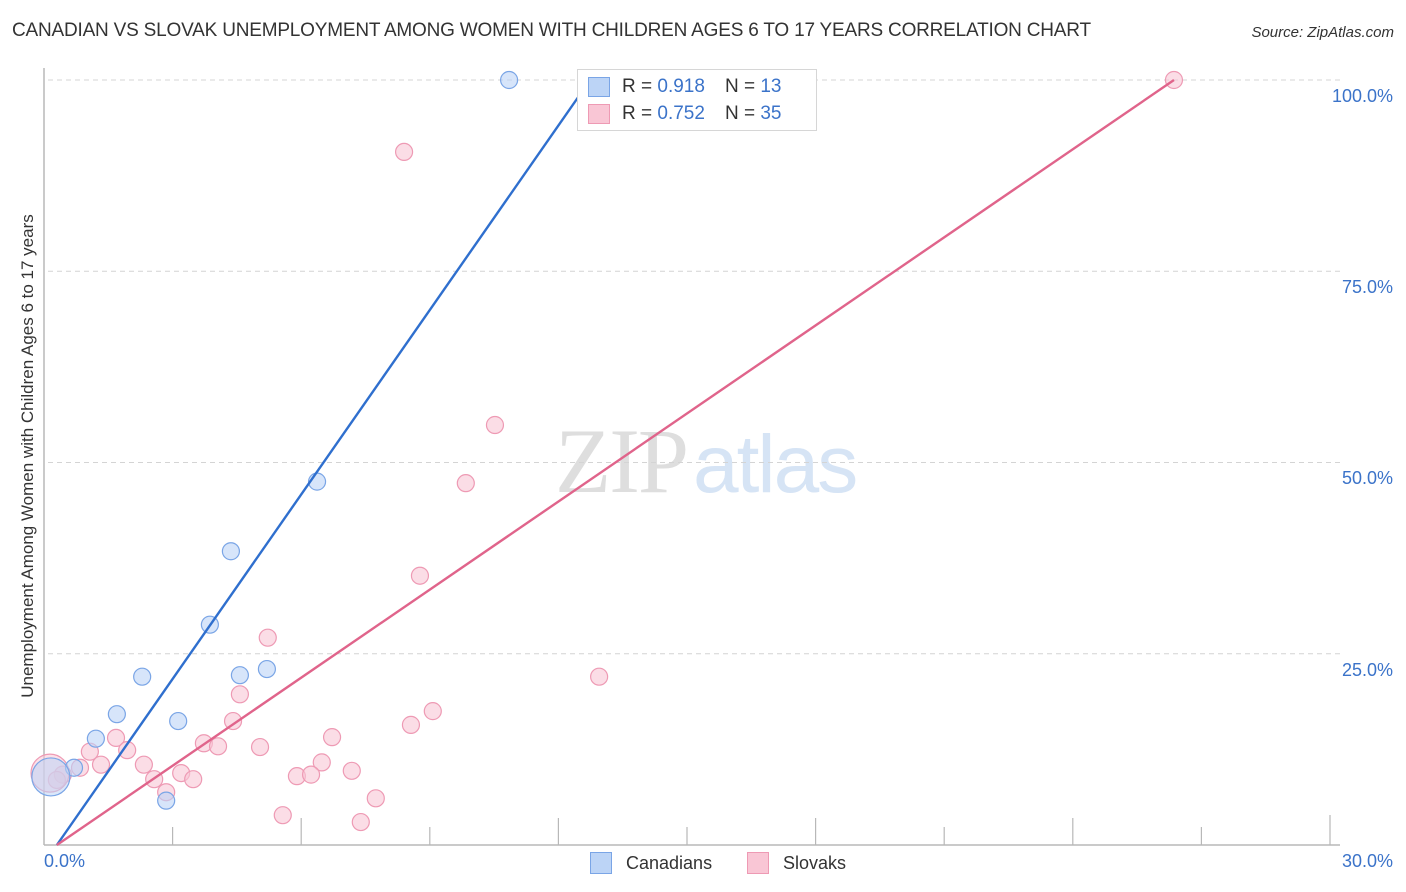 The width and height of the screenshot is (1406, 892). I want to click on x-tick-min: 0.0%, so click(65, 861).